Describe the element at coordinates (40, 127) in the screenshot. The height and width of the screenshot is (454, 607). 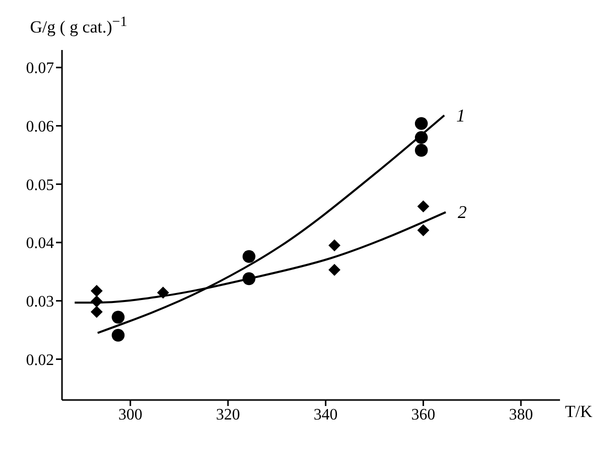
I see `y-tick-label: 0.06` at that location.